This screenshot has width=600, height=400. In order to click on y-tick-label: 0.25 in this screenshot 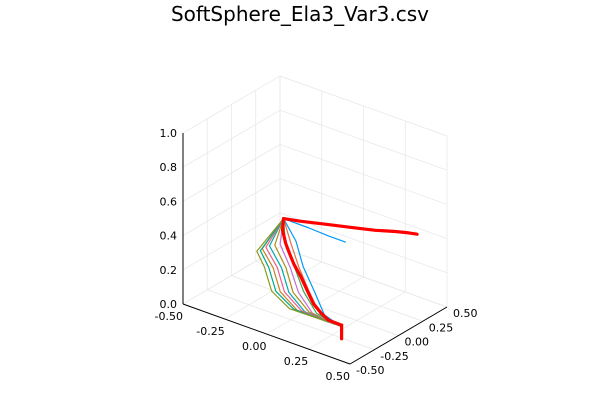, I will do `click(441, 327)`.